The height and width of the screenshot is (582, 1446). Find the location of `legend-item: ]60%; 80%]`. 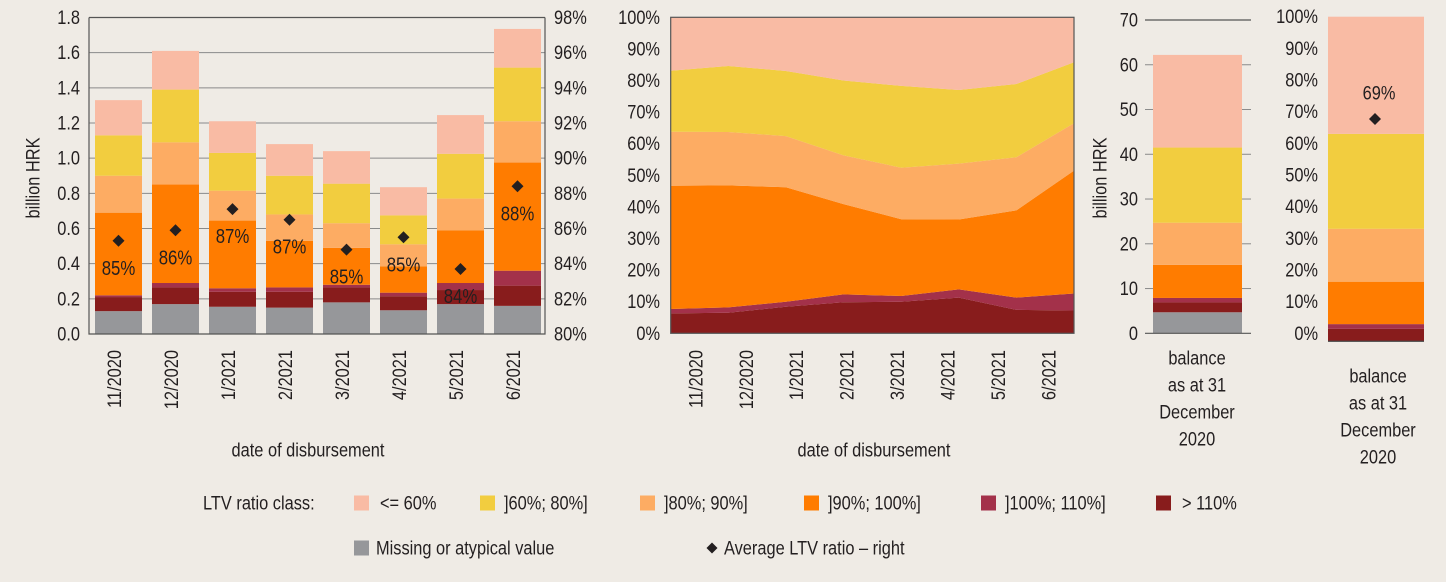

legend-item: ]60%; 80%] is located at coordinates (534, 503).